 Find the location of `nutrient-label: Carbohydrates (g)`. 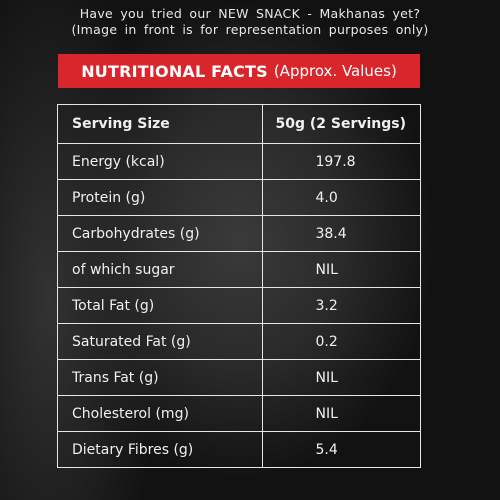

nutrient-label: Carbohydrates (g) is located at coordinates (160, 233).